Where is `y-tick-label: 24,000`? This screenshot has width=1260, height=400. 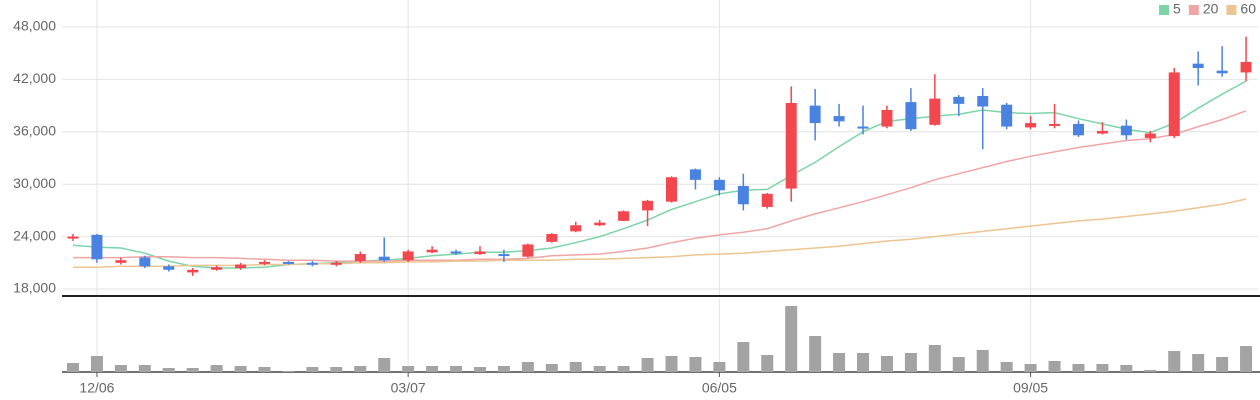 y-tick-label: 24,000 is located at coordinates (34, 235).